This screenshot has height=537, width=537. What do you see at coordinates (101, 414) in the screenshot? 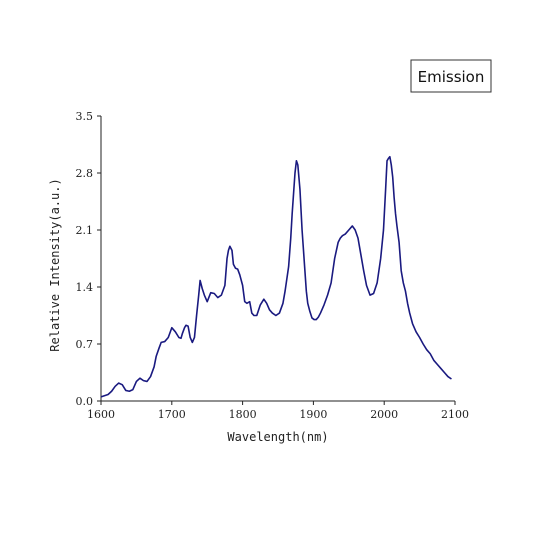
I see `x-tick-label: 1600` at bounding box center [101, 414].